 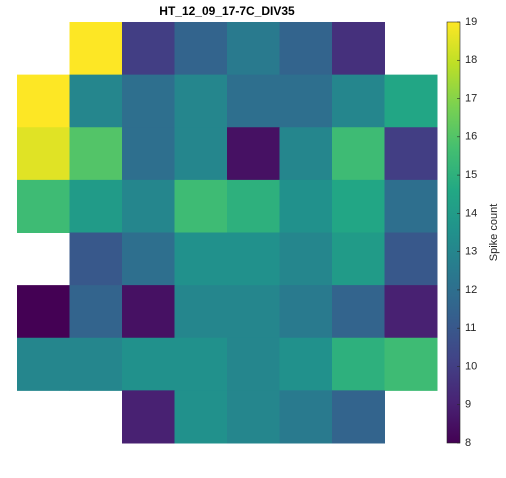 I want to click on colorbar-tick-label: 19, so click(x=471, y=22).